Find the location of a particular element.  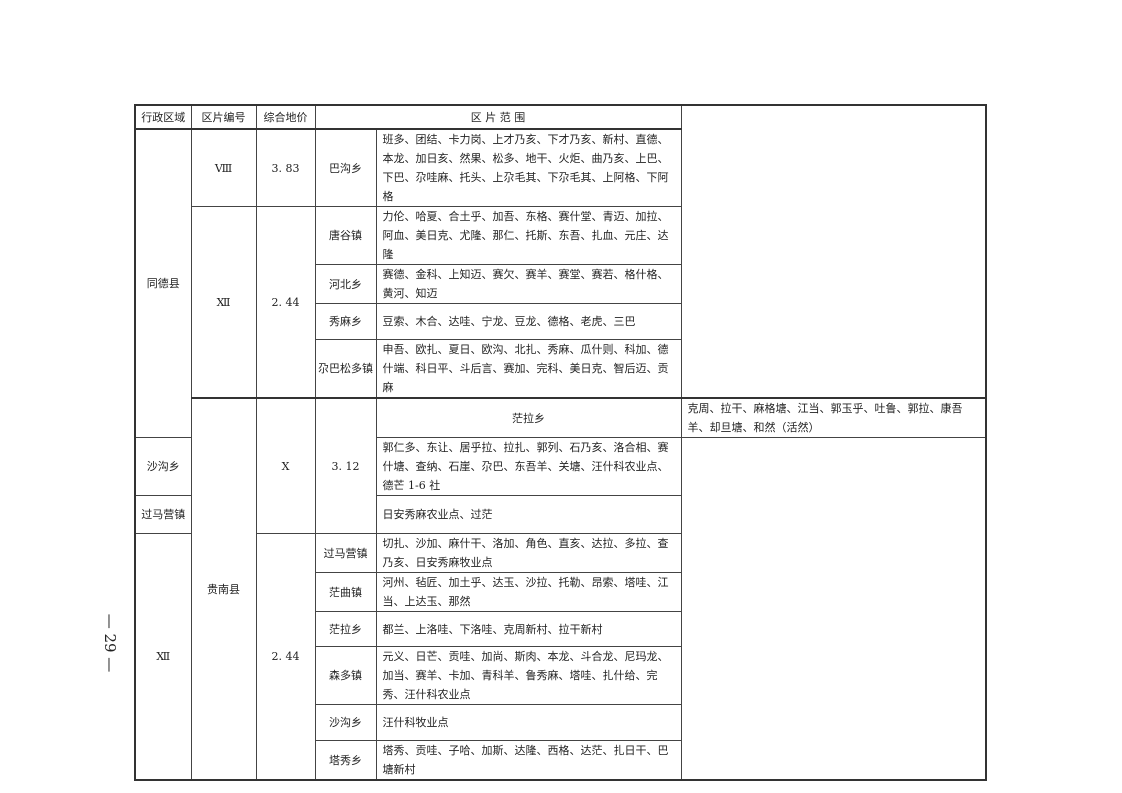

town-cell: 巴沟乡 is located at coordinates (345, 167).